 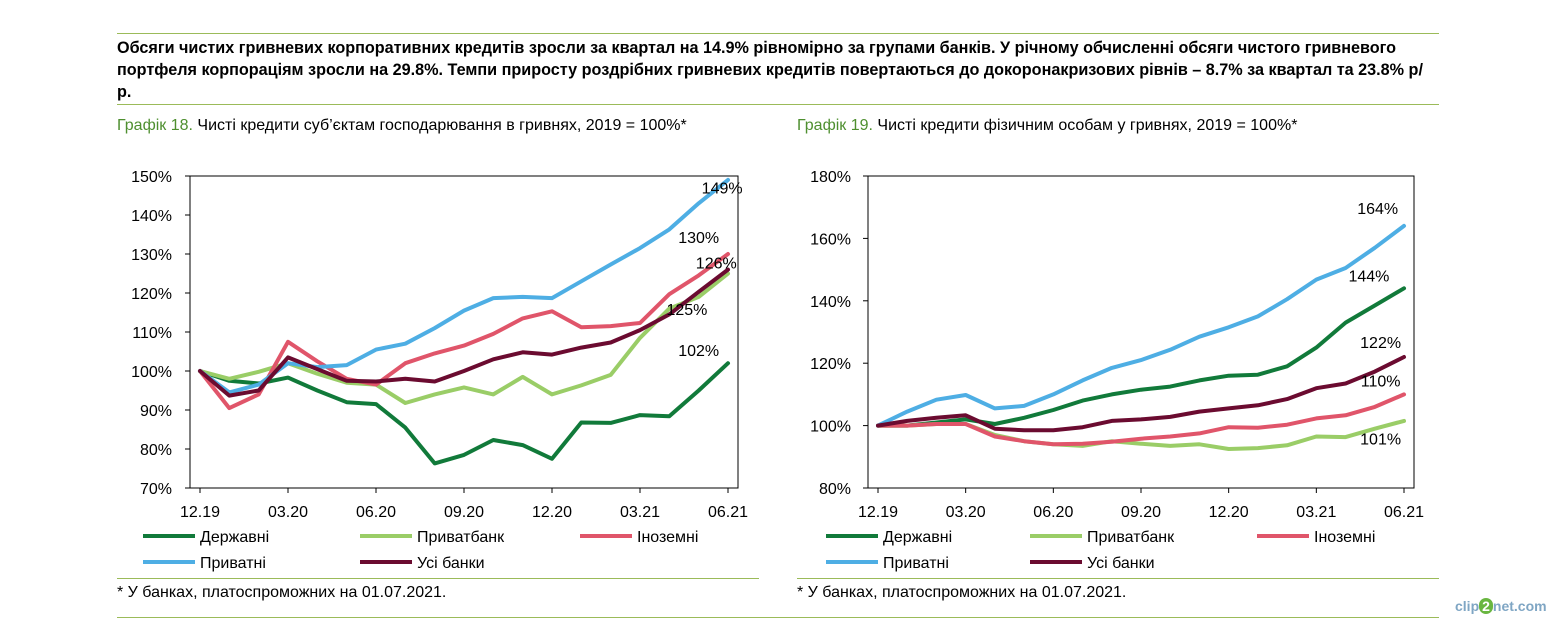 What do you see at coordinates (778, 617) in the screenshot?
I see `bottom-rule` at bounding box center [778, 617].